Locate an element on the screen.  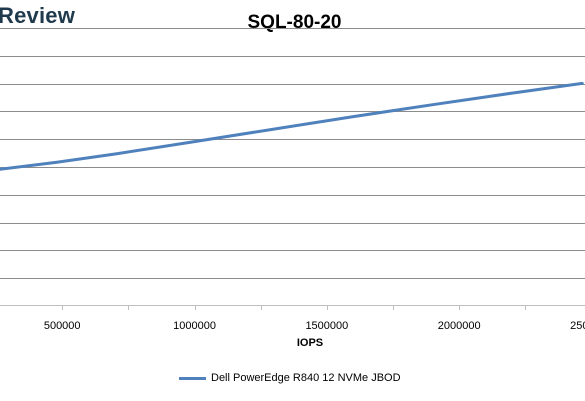
chart-title: SQL-80-20 is located at coordinates (294, 22).